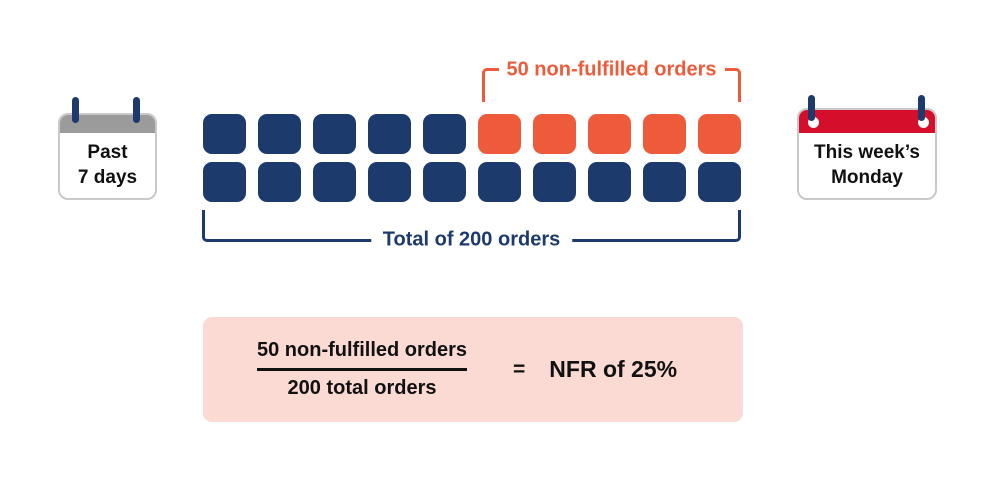 Image resolution: width=1000 pixels, height=484 pixels. Describe the element at coordinates (867, 177) in the screenshot. I see `calendar-label-line2: Monday` at that location.